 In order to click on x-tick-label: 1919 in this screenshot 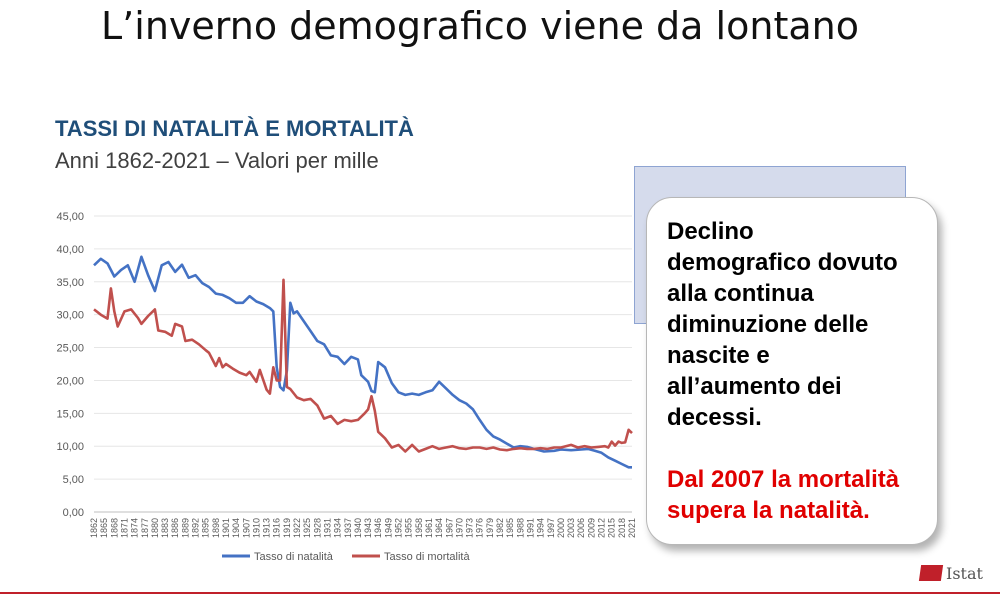, I will do `click(287, 528)`.